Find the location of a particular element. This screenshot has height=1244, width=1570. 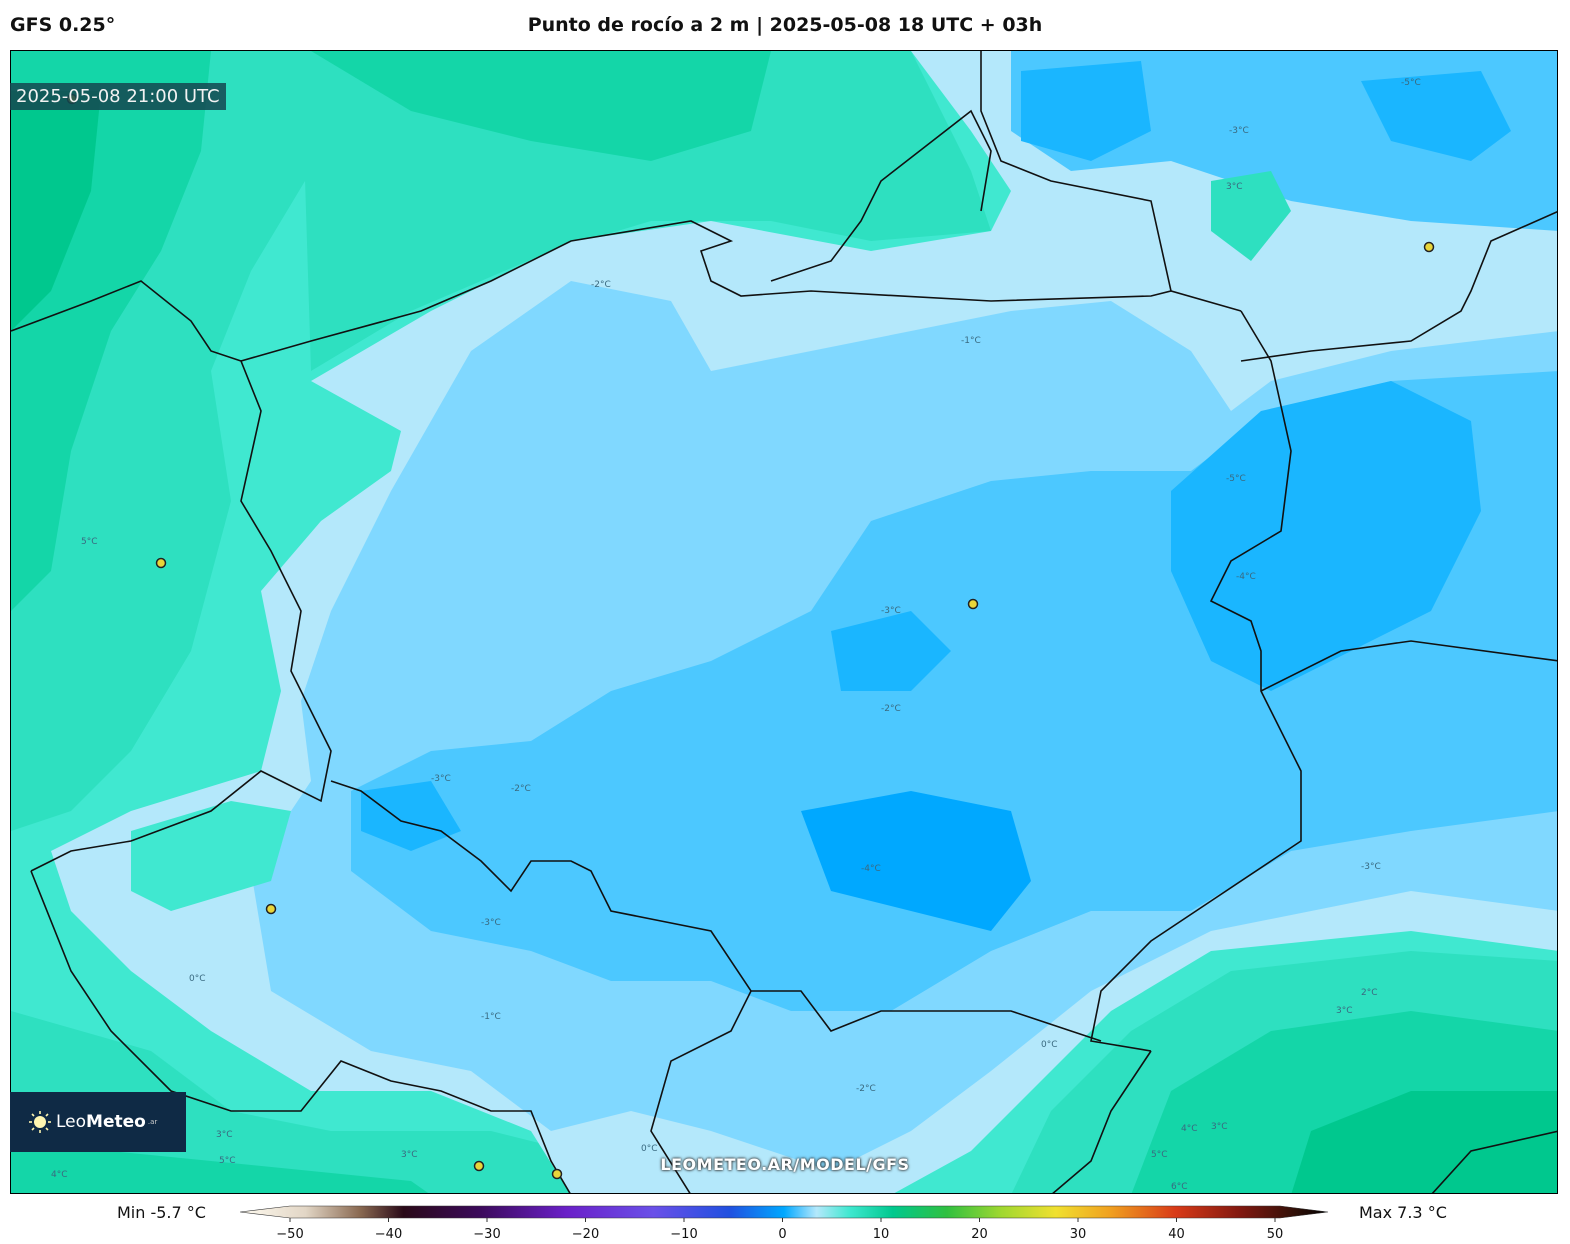

logo-text-bold: Meteo is located at coordinates (116, 1122).